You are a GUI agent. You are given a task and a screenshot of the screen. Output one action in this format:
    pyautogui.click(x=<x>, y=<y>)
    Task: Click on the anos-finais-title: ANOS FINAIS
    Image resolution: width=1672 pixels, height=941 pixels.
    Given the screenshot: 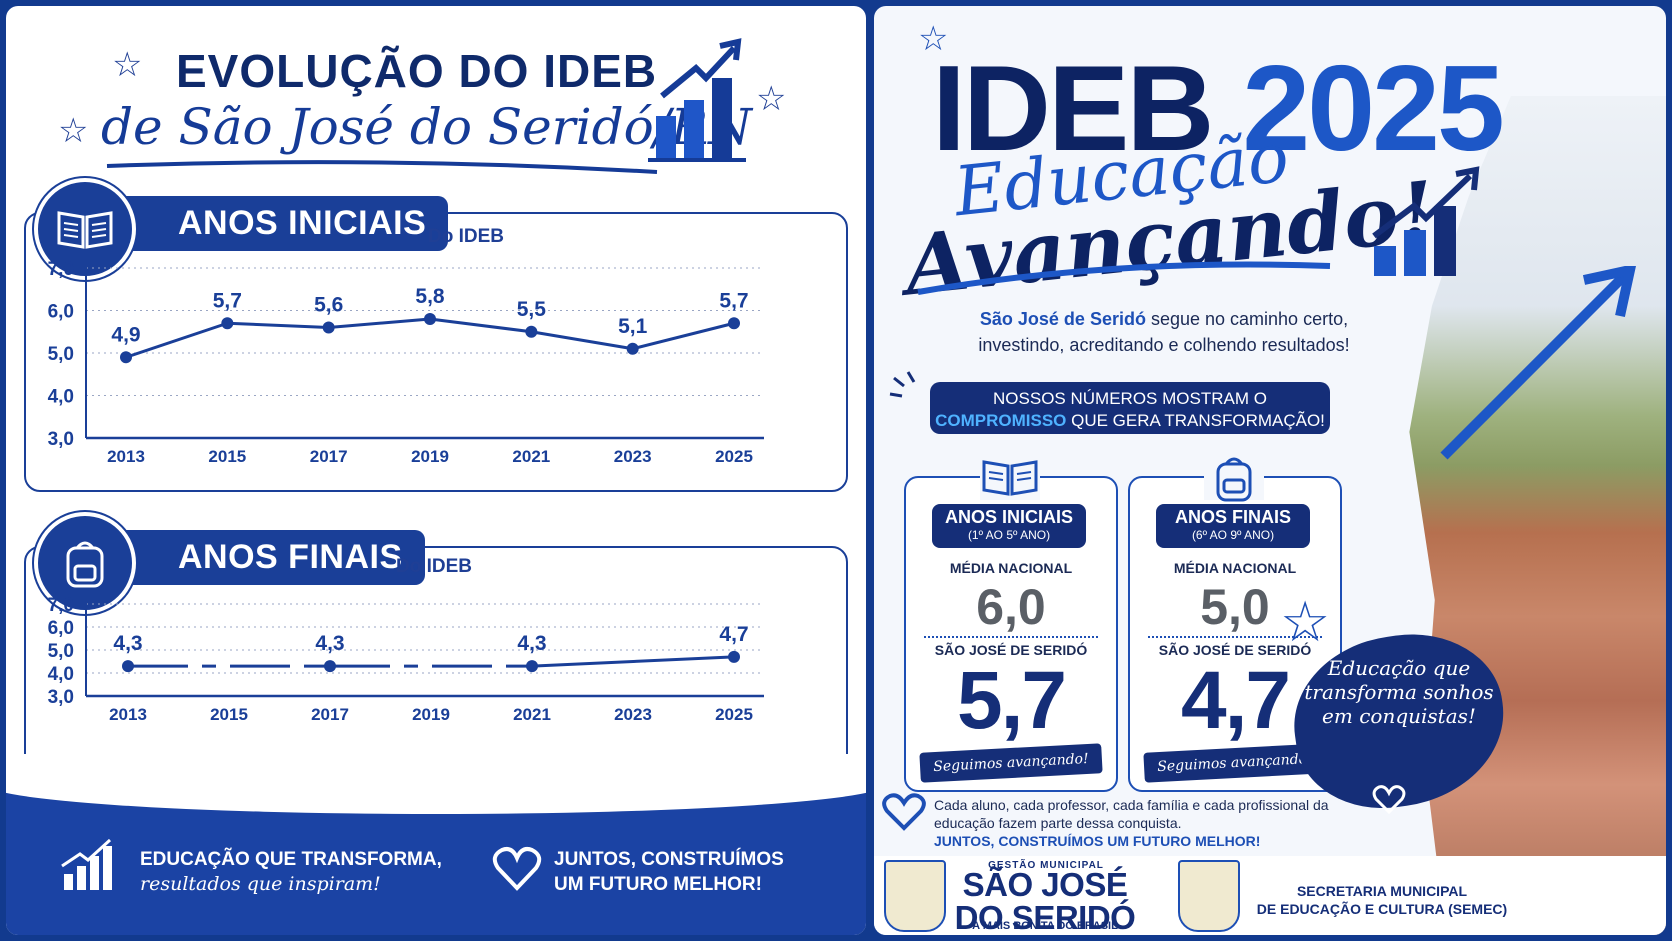 What is the action you would take?
    pyautogui.click(x=251, y=557)
    